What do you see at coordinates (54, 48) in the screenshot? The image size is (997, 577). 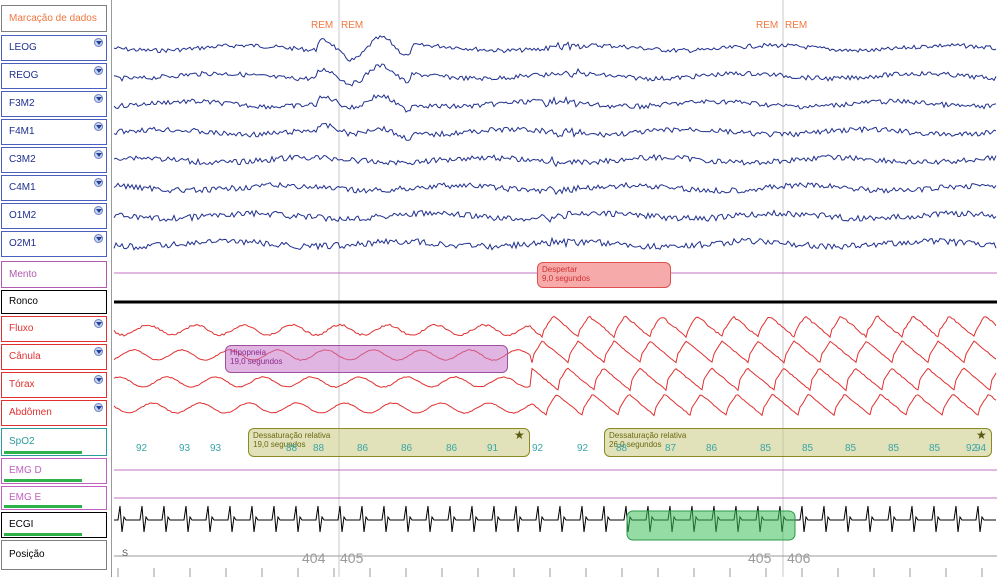 I see `channel-row: LEOG` at bounding box center [54, 48].